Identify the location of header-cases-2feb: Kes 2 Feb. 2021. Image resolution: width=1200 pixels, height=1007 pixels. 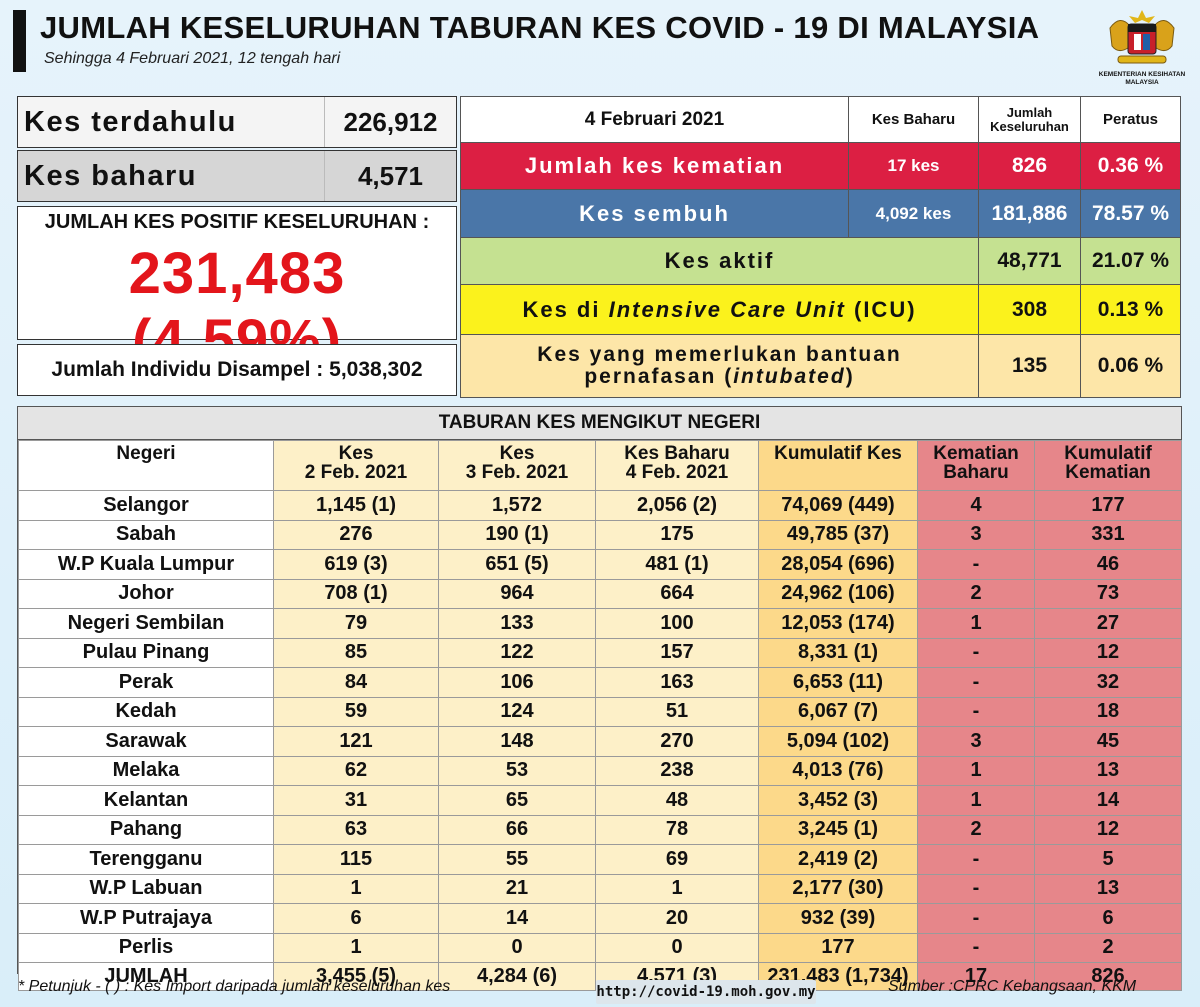
(356, 465).